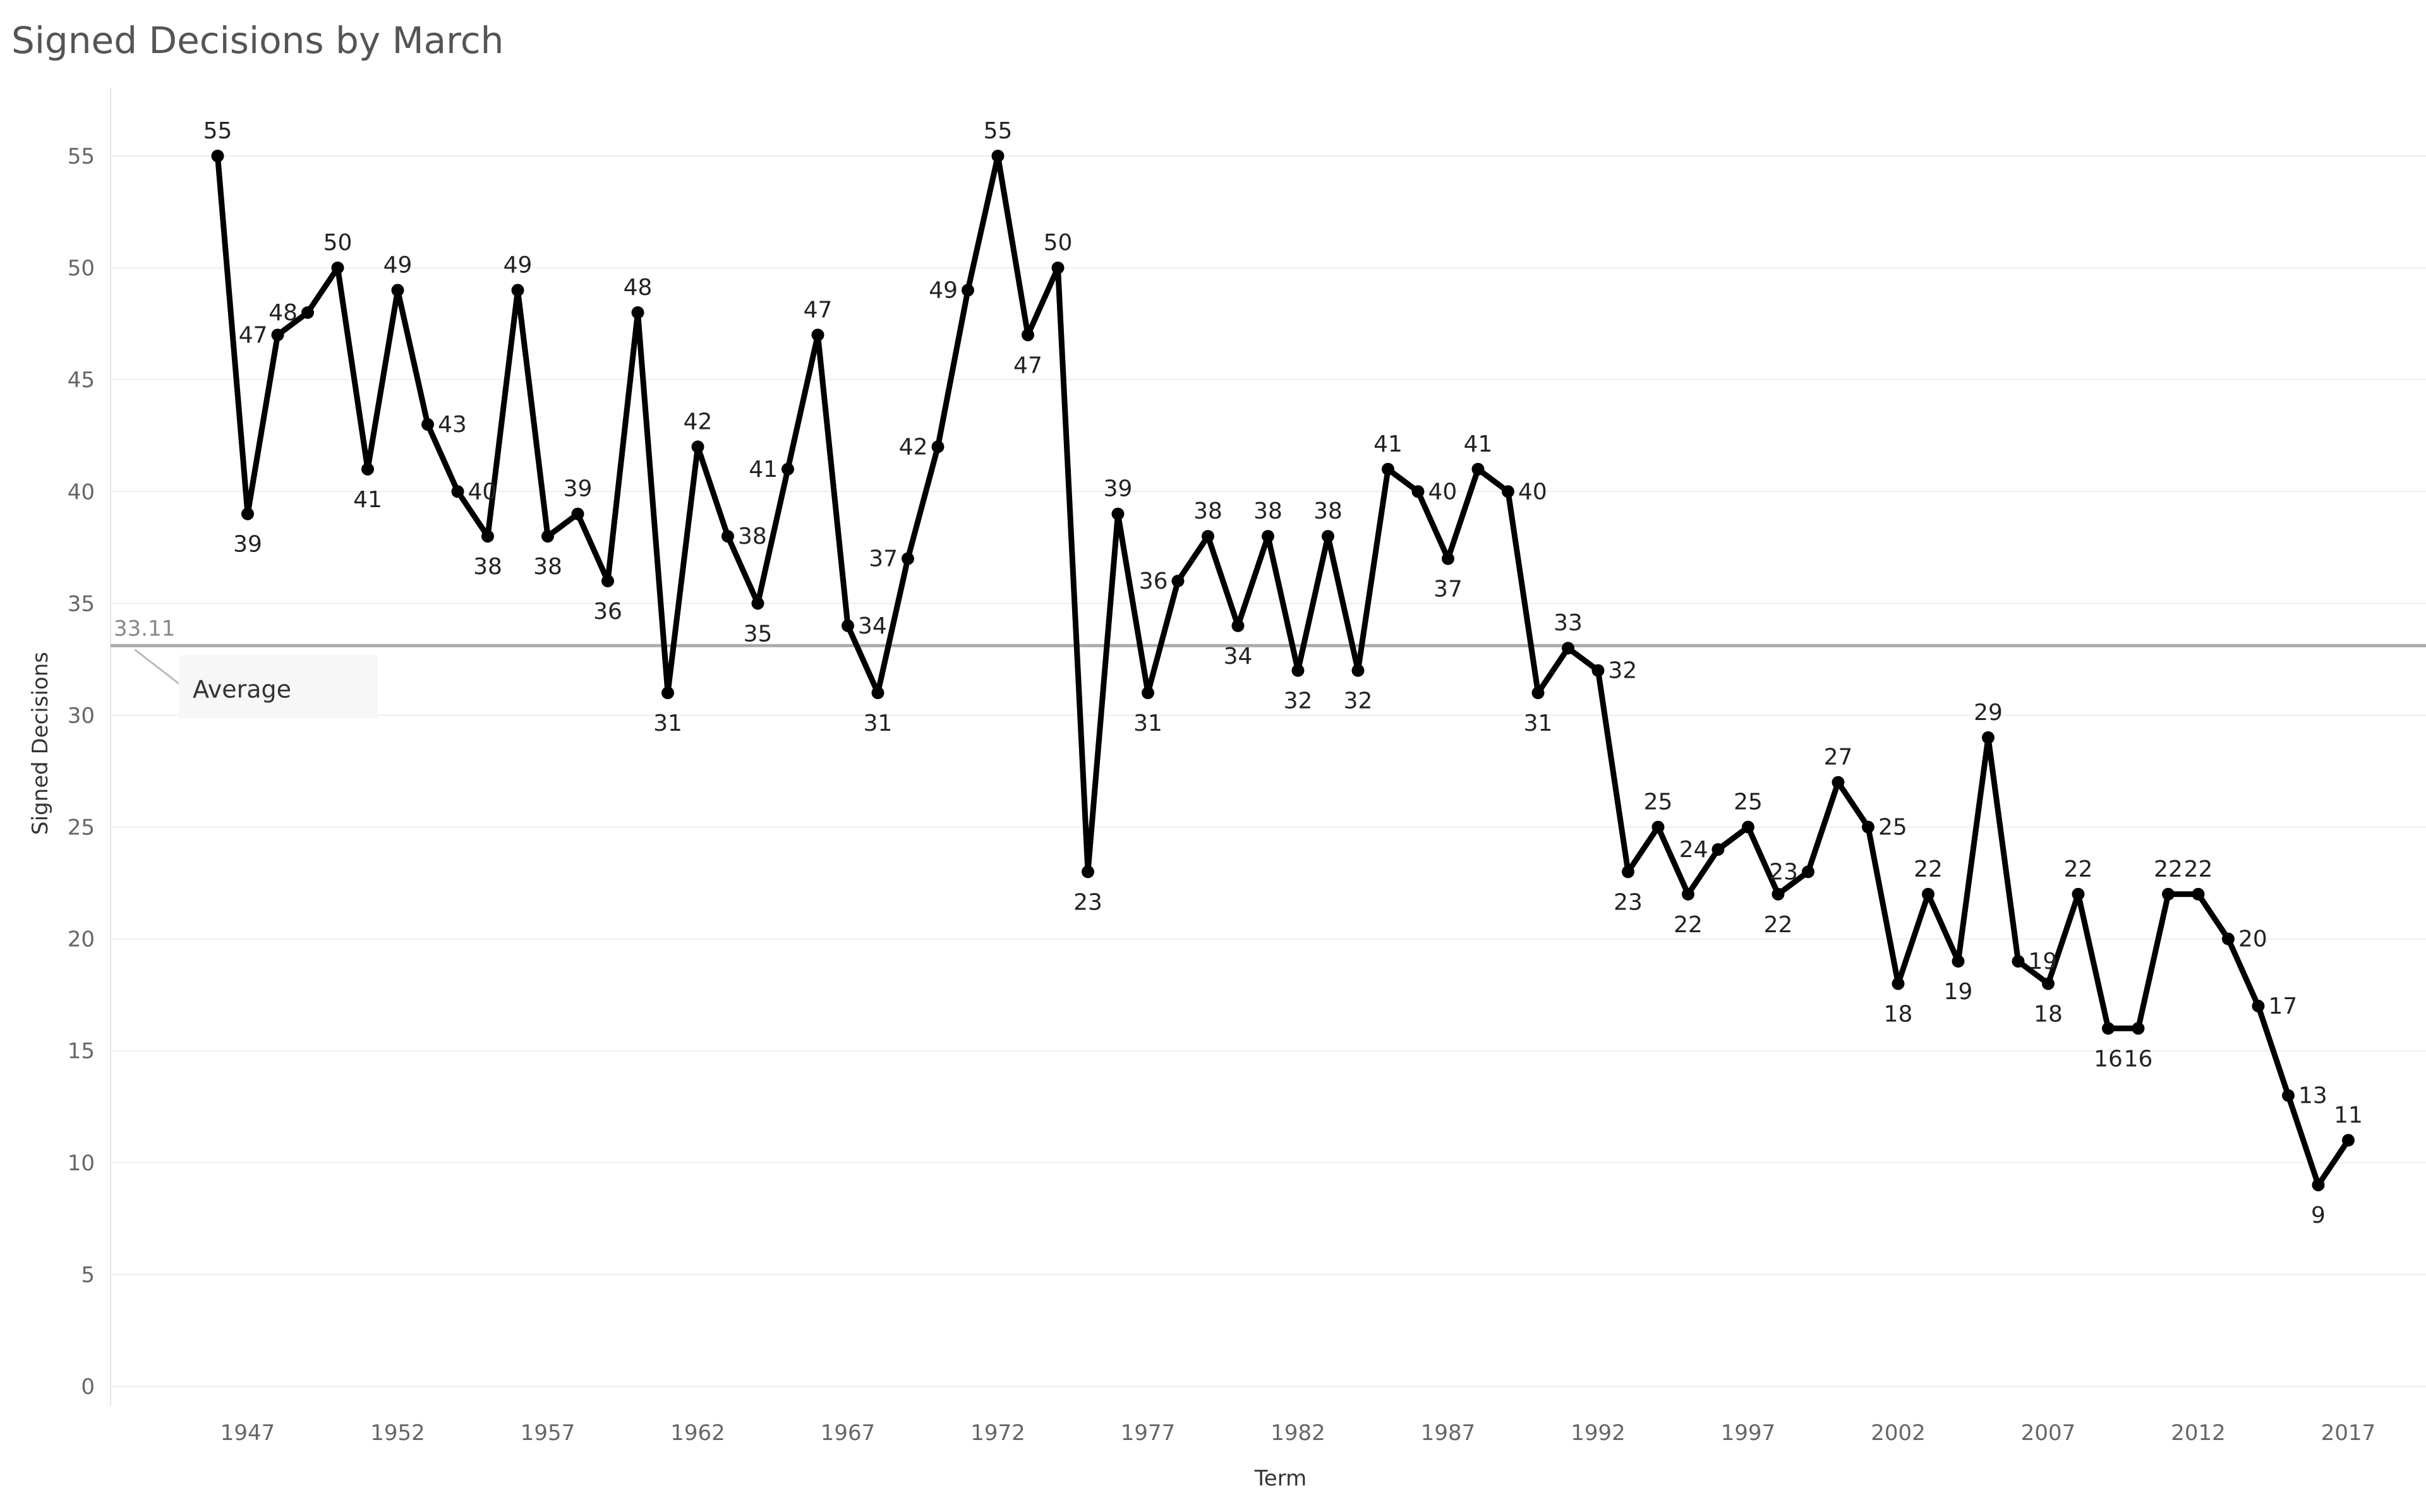 The image size is (2426, 1512). Describe the element at coordinates (1478, 469) in the screenshot. I see `data-point-1988` at that location.